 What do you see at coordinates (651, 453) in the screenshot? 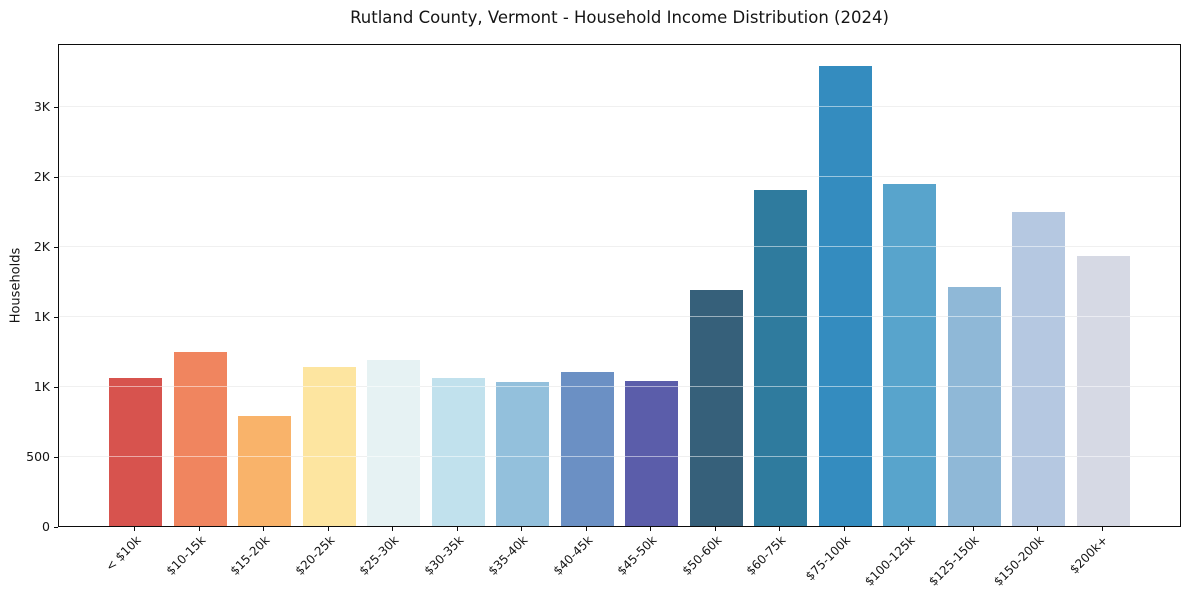
I see `bar-$45-50k` at bounding box center [651, 453].